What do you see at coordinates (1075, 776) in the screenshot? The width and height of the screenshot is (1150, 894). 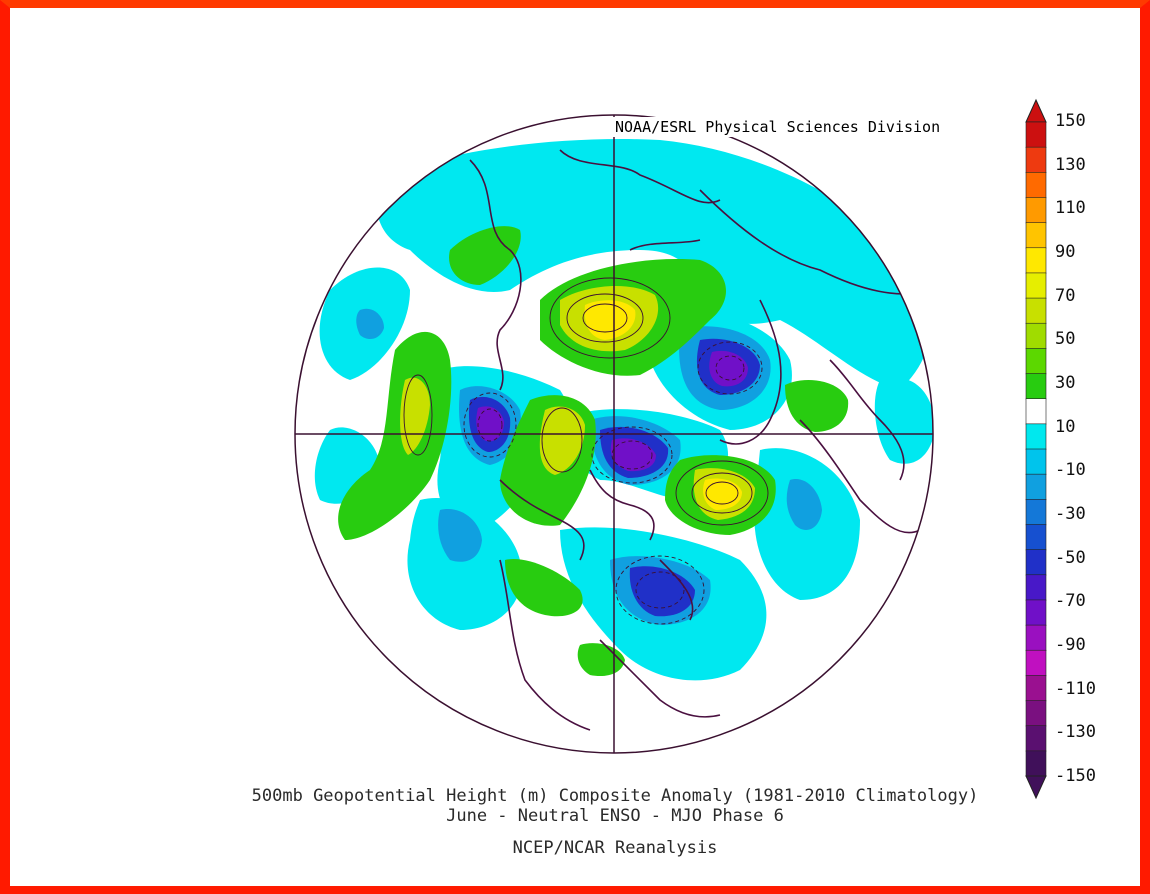 I see `colorbar-tick-label: -150` at bounding box center [1075, 776].